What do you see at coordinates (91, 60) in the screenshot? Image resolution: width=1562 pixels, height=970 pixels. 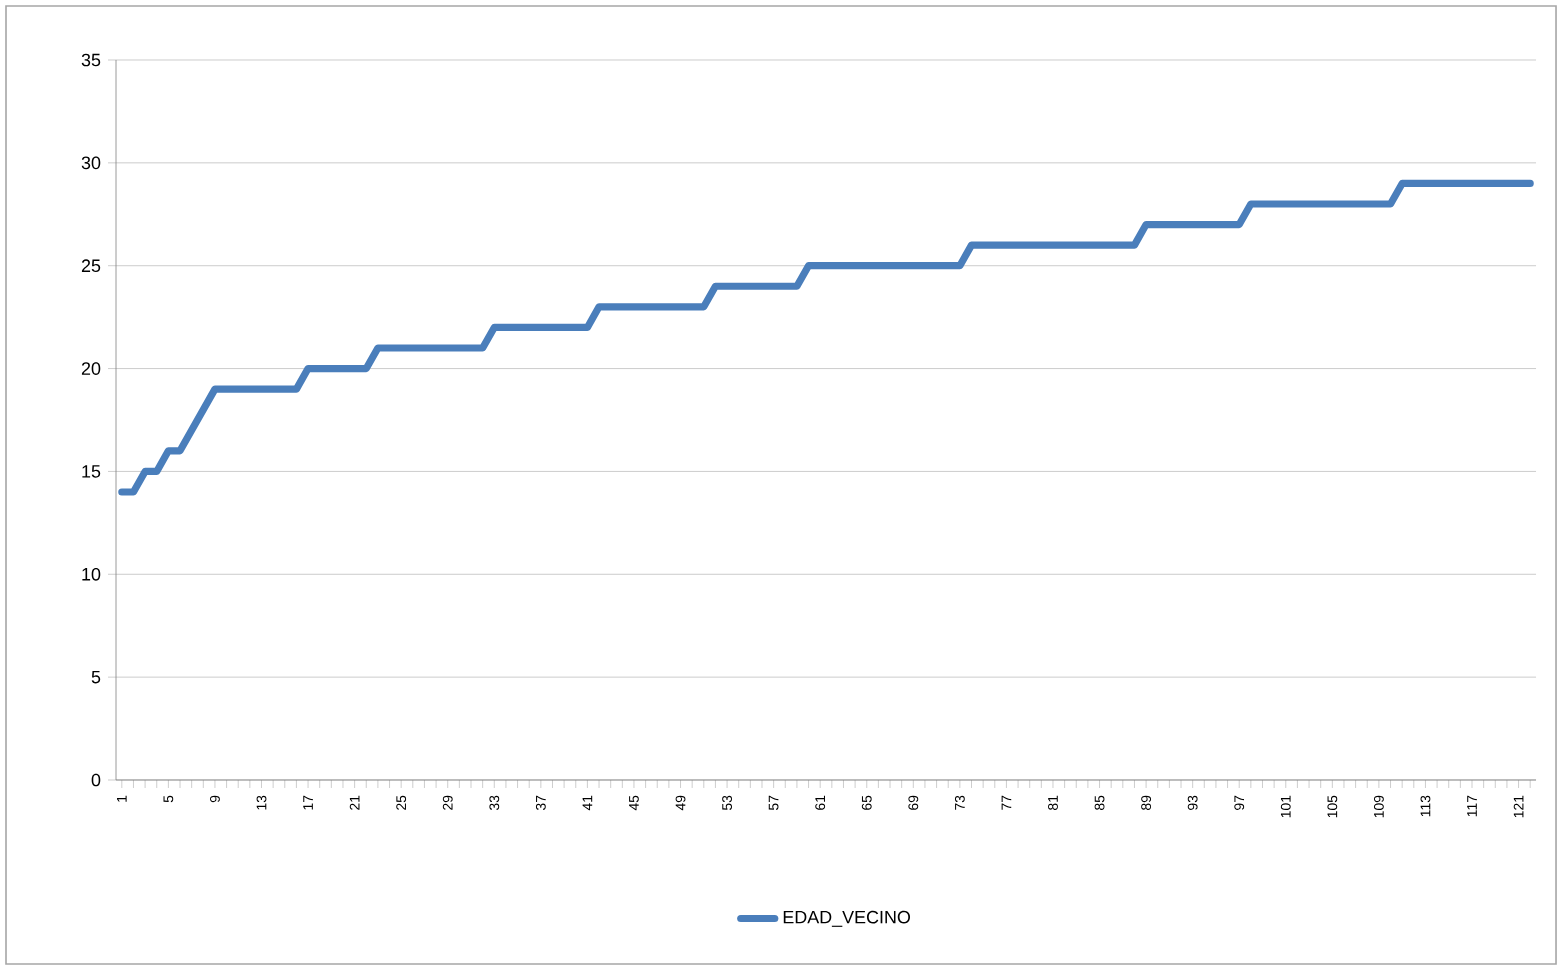 I see `y-tick-label: 35` at bounding box center [91, 60].